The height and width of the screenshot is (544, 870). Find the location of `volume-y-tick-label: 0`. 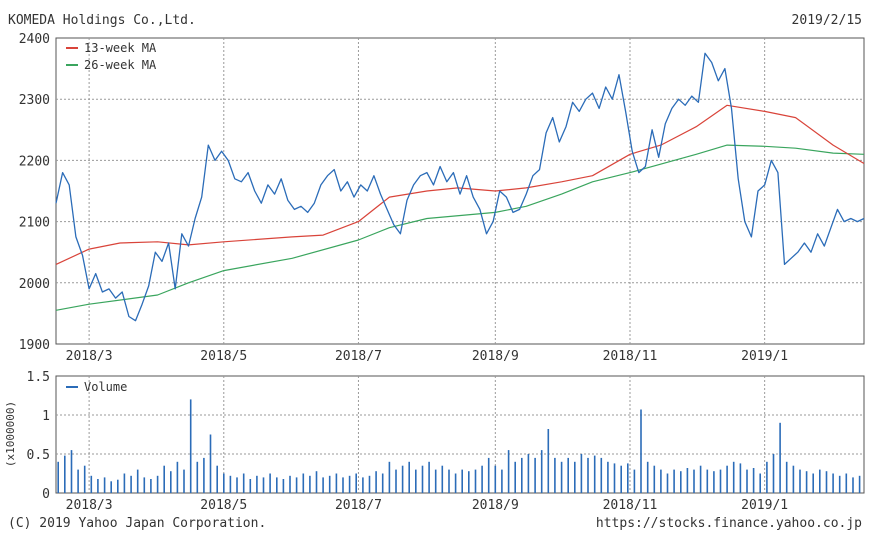

volume-y-tick-label: 0 is located at coordinates (46, 494).